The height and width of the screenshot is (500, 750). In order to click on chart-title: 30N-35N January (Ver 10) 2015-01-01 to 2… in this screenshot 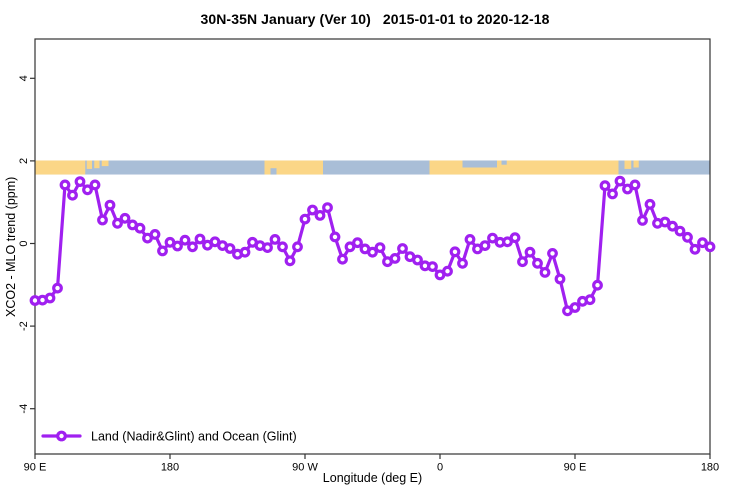, I will do `click(375, 19)`.